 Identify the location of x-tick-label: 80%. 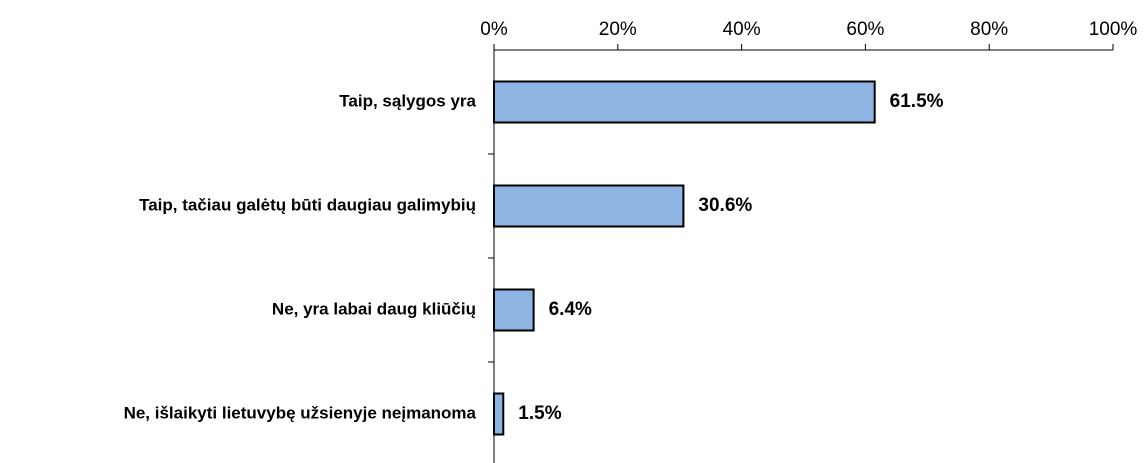
(989, 29).